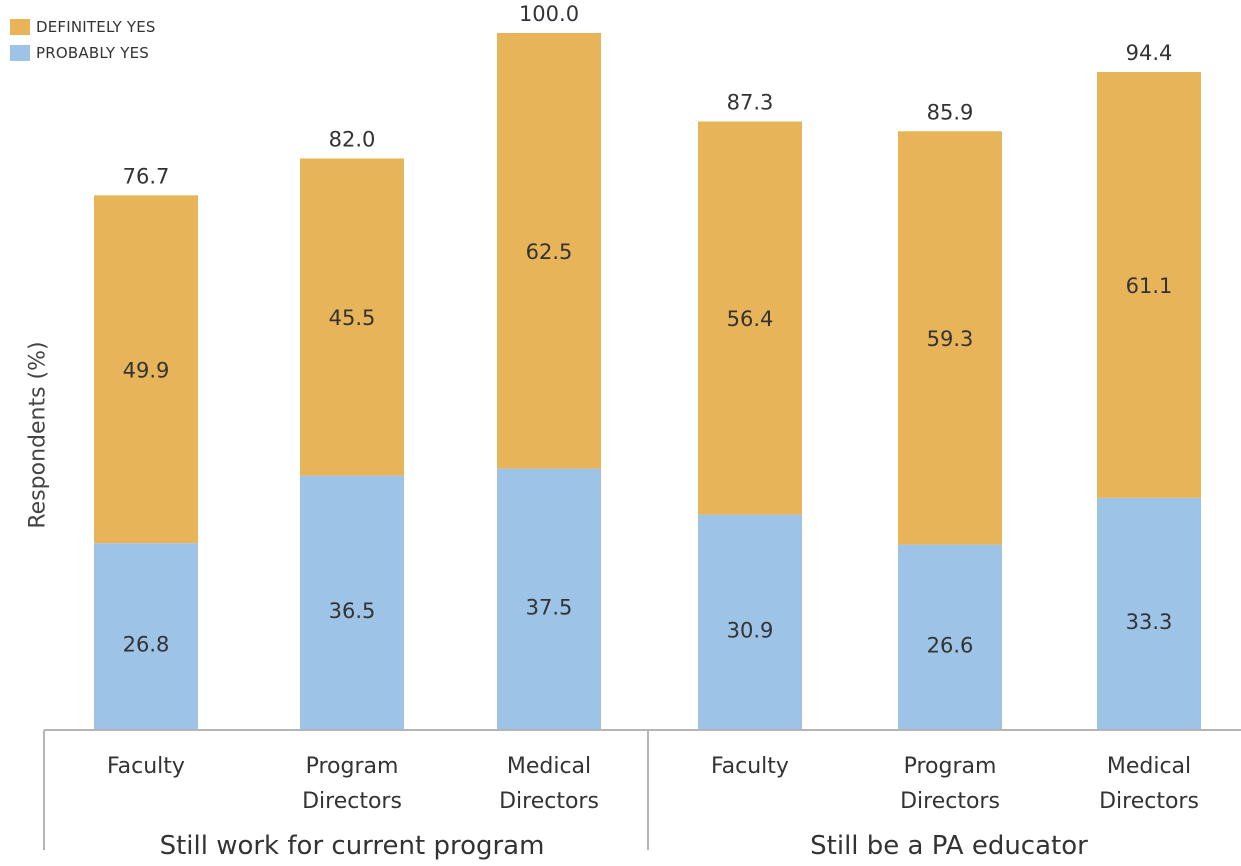  I want to click on total-label: 82.0, so click(352, 139).